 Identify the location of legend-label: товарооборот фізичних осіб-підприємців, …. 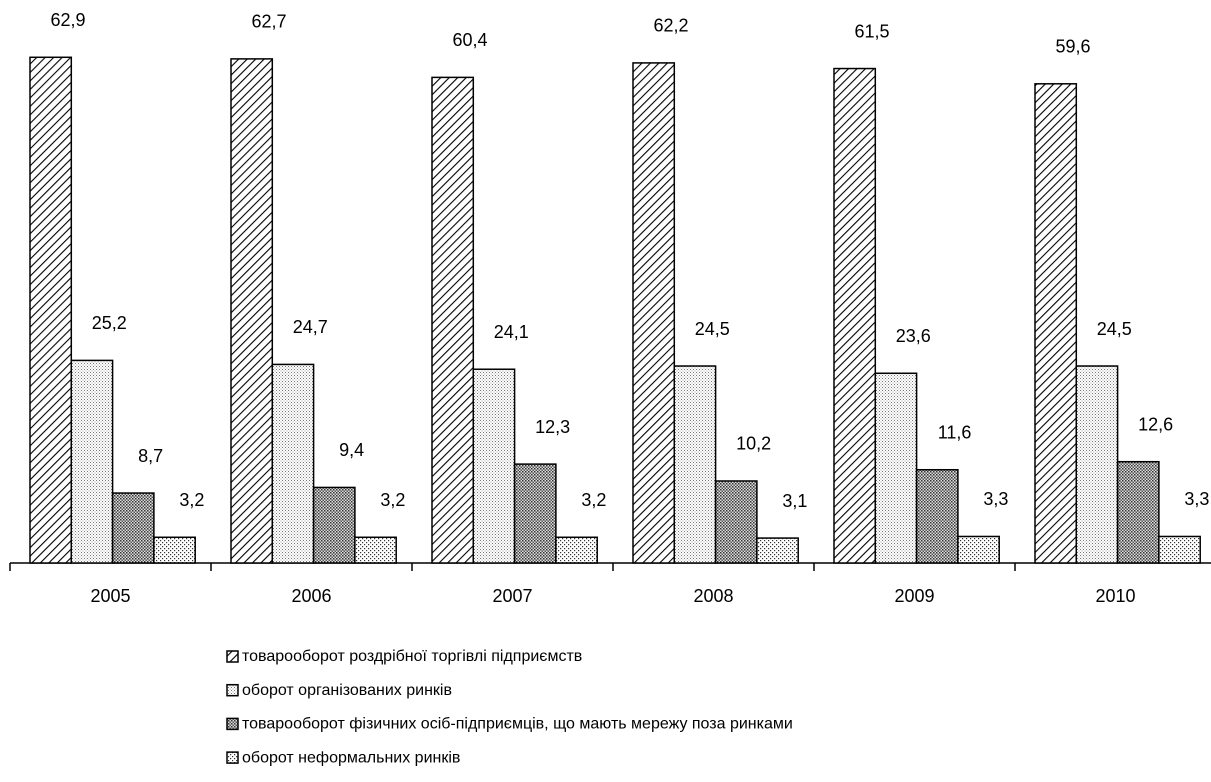
(517, 724).